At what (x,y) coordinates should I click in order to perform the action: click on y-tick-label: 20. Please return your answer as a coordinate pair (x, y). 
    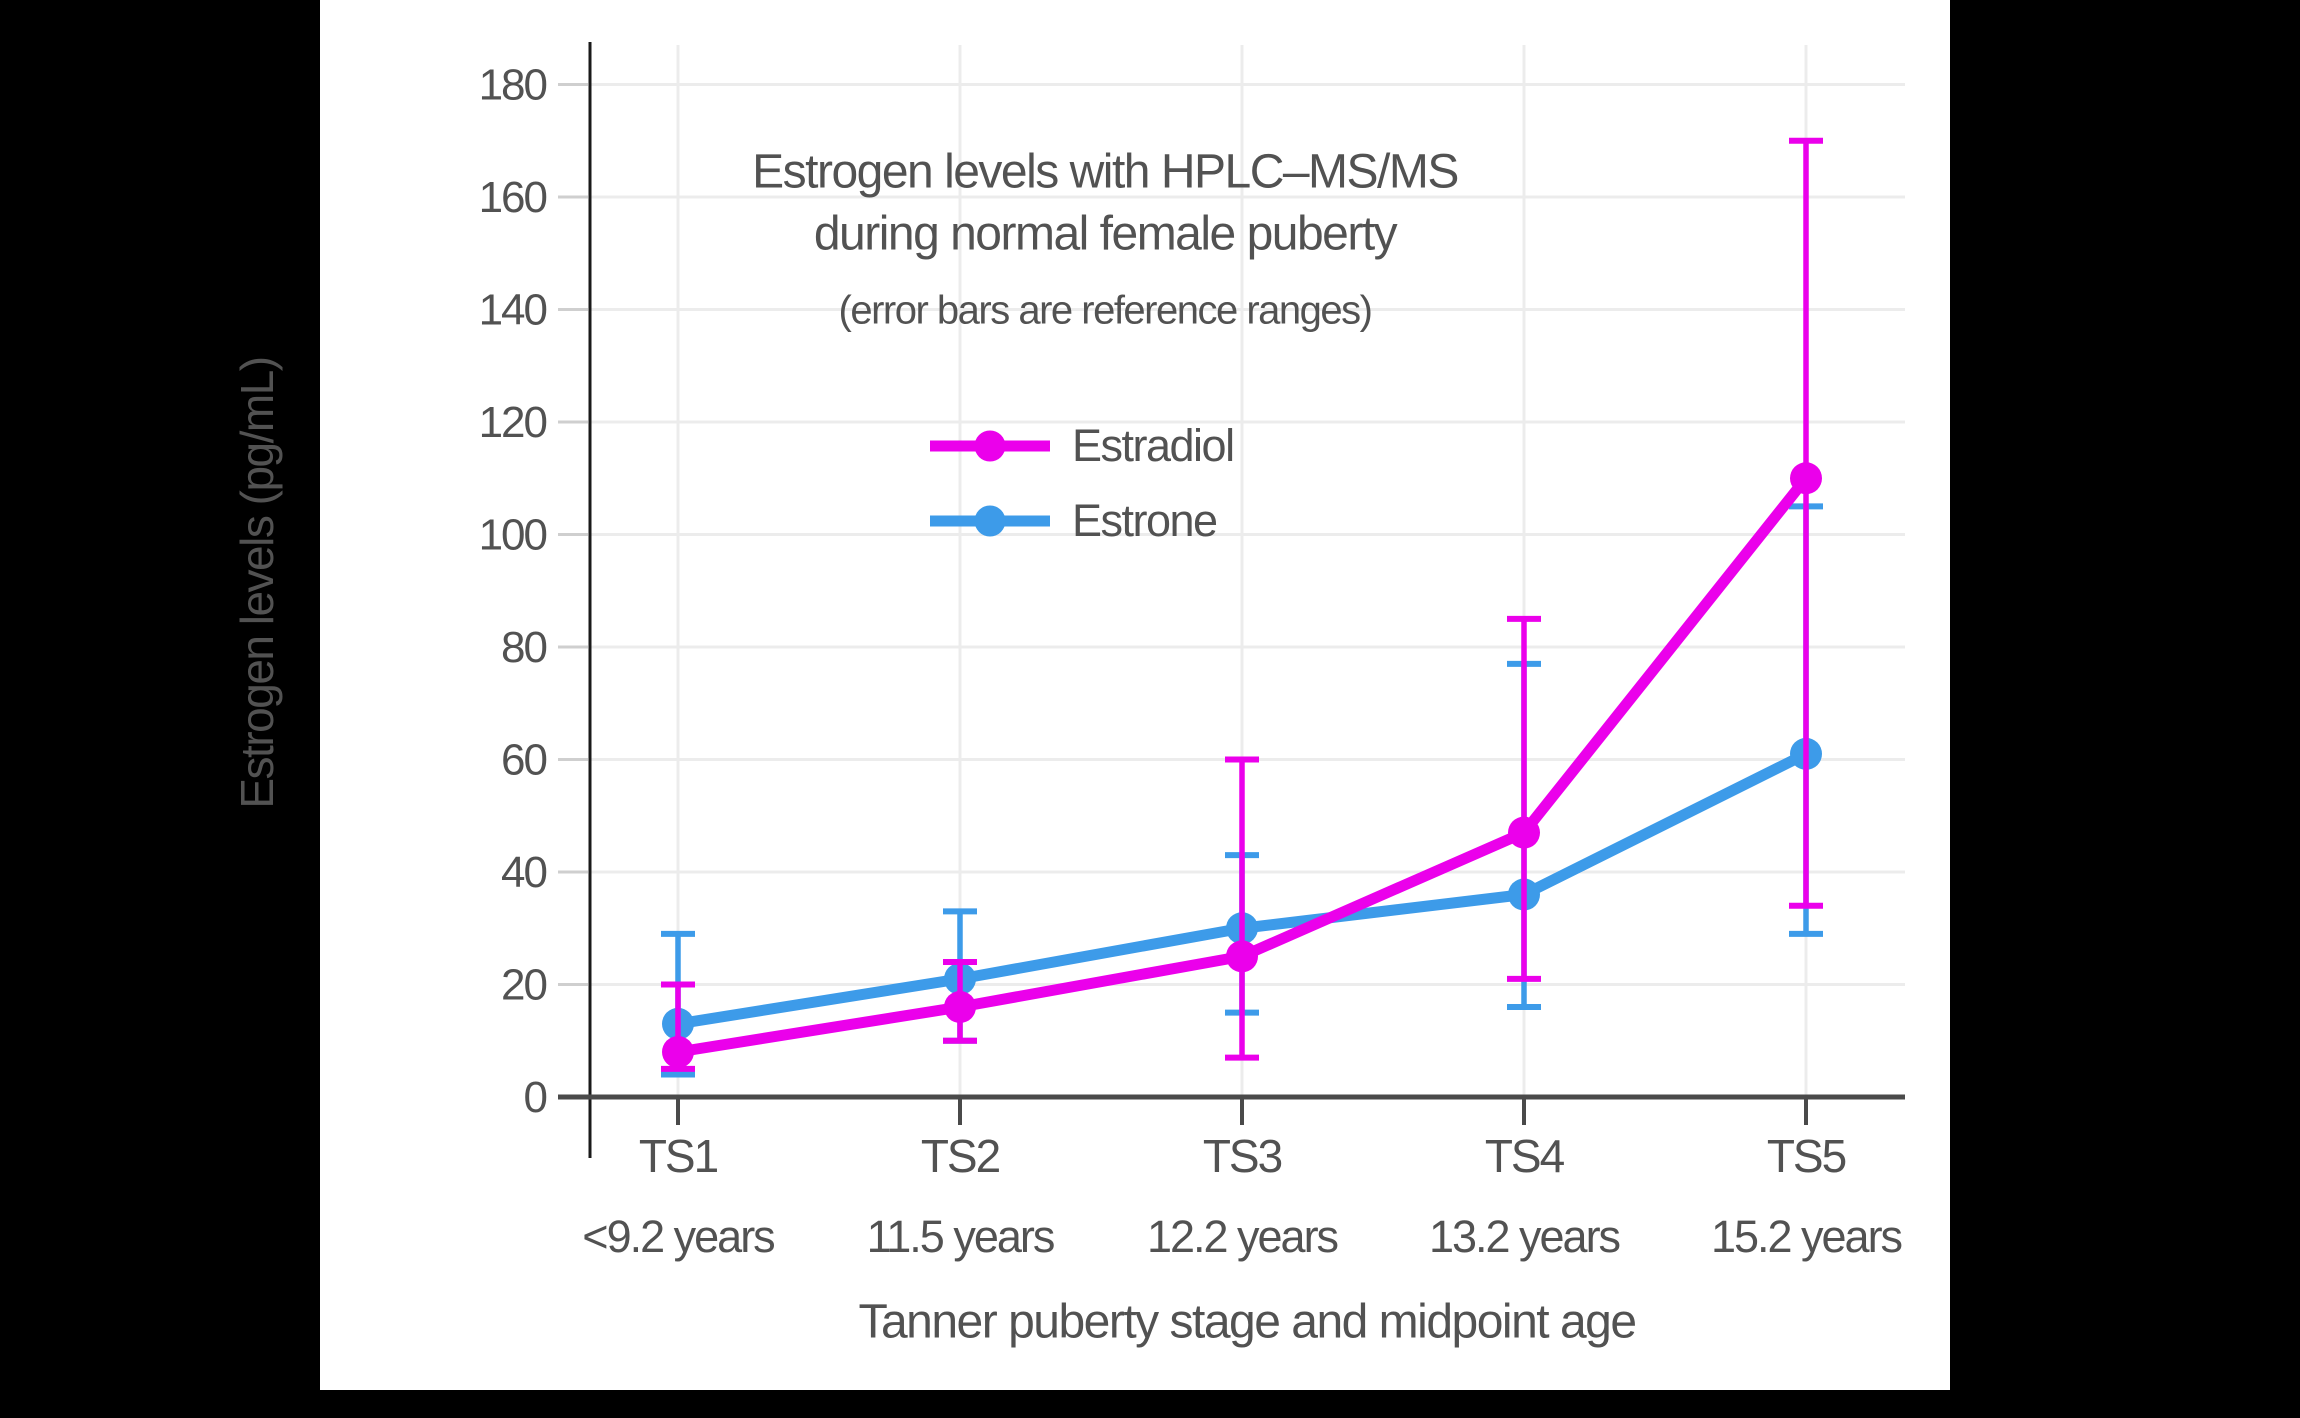
    Looking at the image, I should click on (523, 985).